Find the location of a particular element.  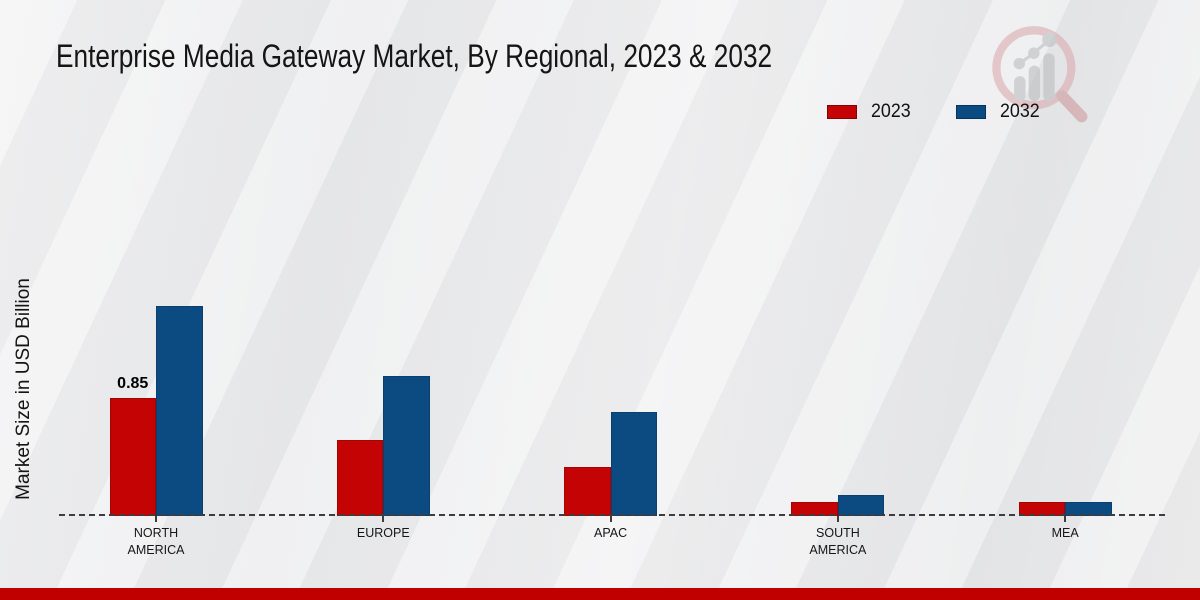

legend-label-2032: 2032 is located at coordinates (1019, 111).